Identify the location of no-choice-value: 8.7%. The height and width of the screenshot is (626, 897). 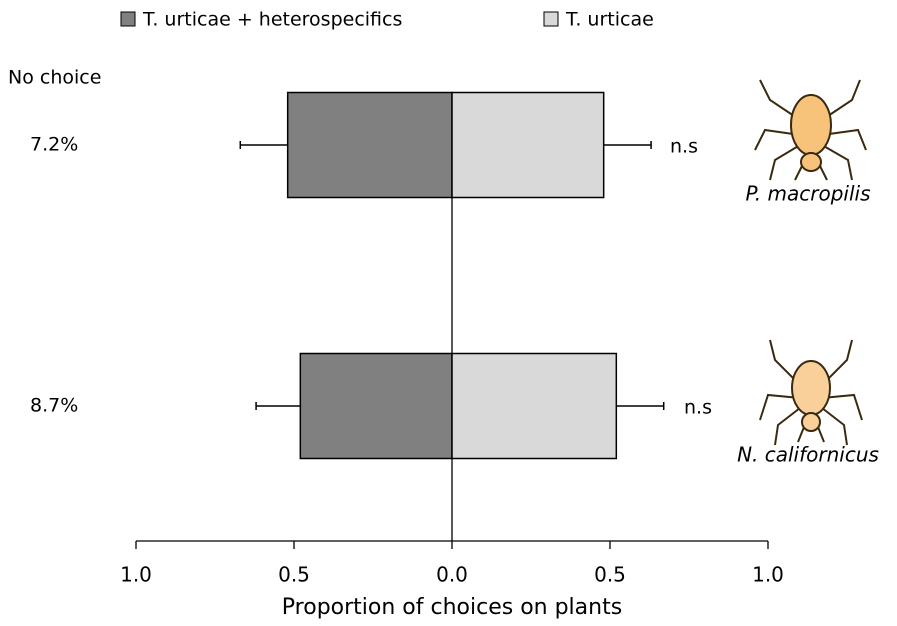
(54, 406).